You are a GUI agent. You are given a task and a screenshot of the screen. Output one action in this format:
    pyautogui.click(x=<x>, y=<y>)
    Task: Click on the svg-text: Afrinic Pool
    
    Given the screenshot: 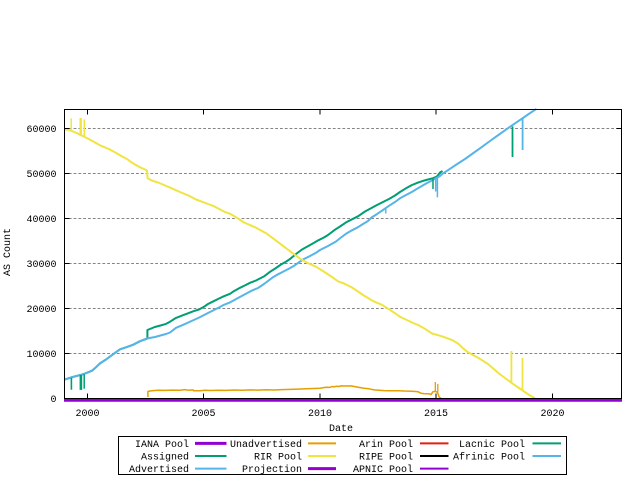 What is the action you would take?
    pyautogui.click(x=489, y=458)
    